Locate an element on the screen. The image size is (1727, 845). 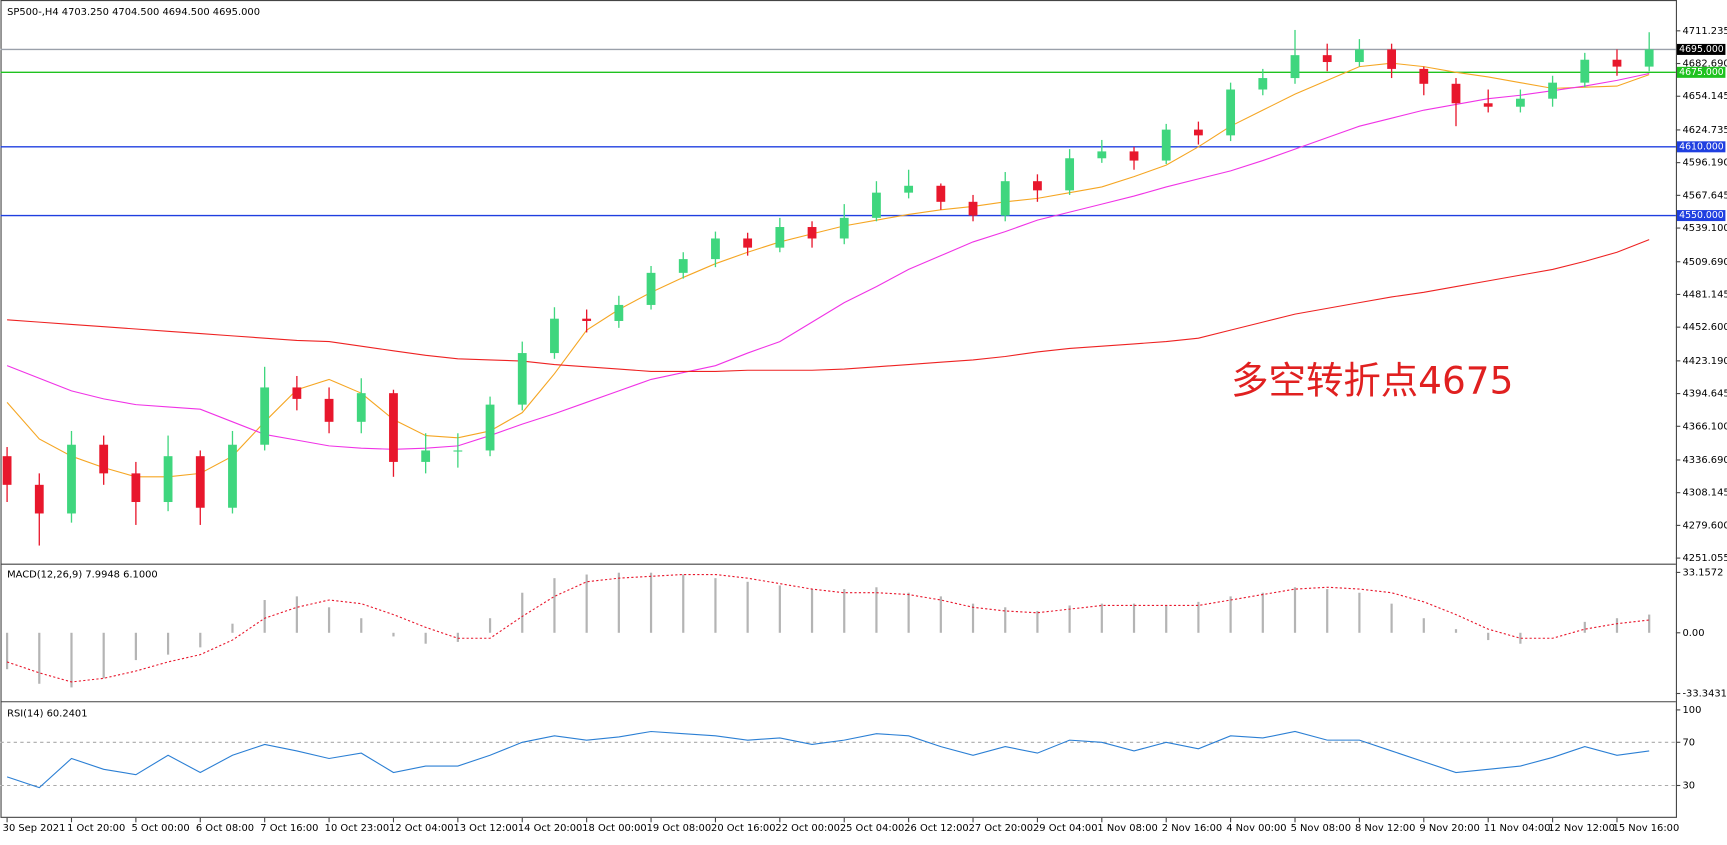
level-label: 4675.000 is located at coordinates (1701, 72).